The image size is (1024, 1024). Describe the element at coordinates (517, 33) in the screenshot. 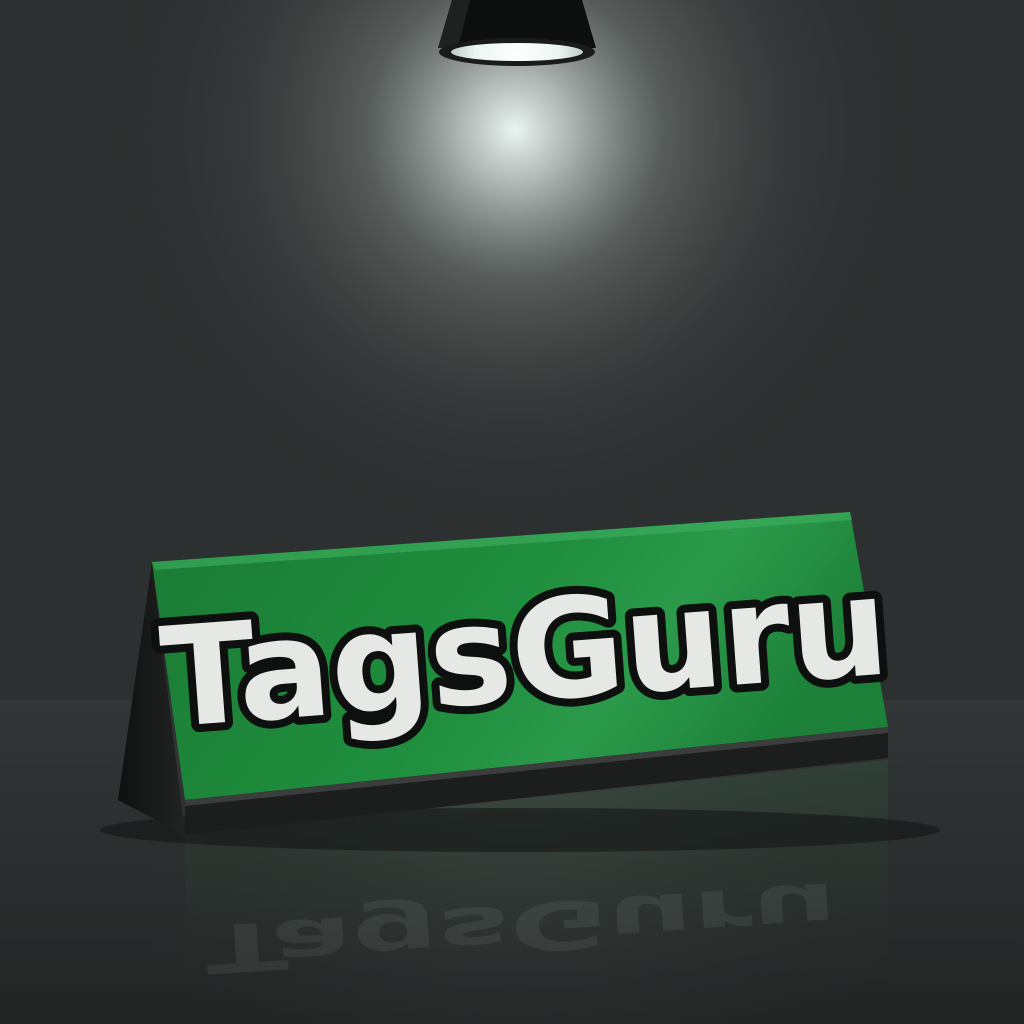

I see `spotlight-icon` at that location.